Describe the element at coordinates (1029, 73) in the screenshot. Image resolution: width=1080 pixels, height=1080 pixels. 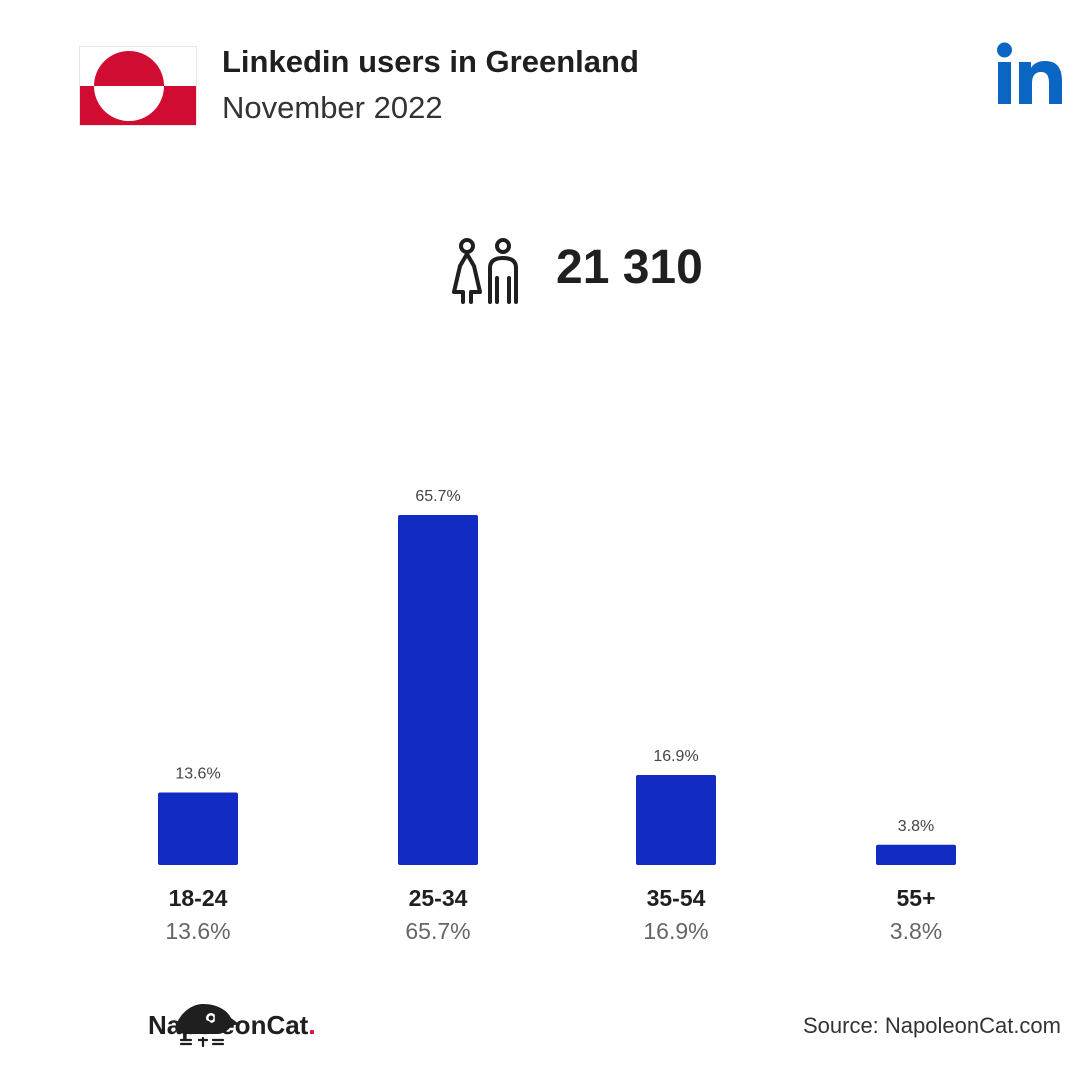
I see `linkedin-logo-icon` at that location.